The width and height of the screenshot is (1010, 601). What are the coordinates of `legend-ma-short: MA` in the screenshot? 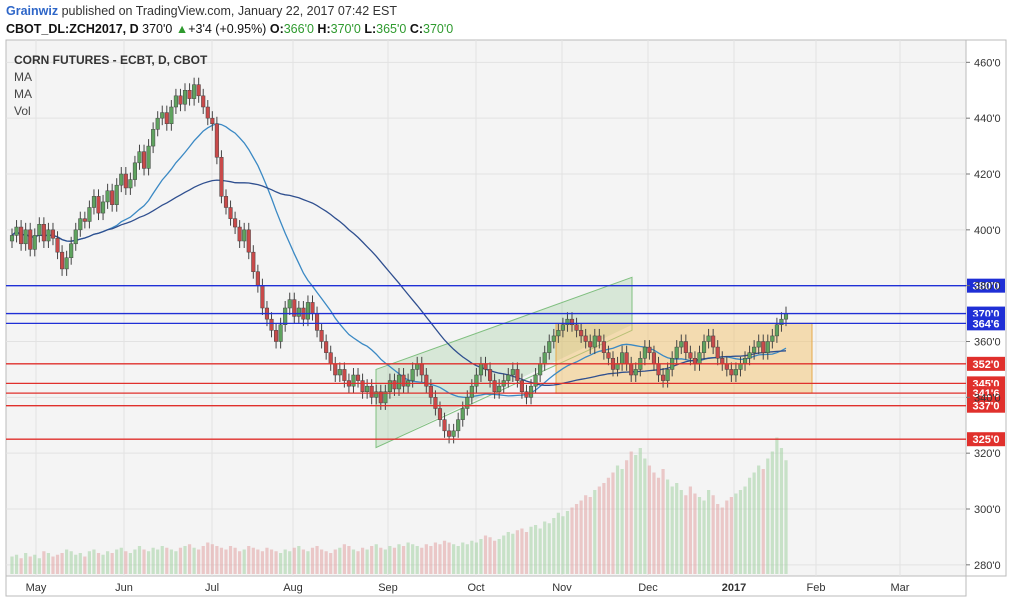 It's located at (23, 77).